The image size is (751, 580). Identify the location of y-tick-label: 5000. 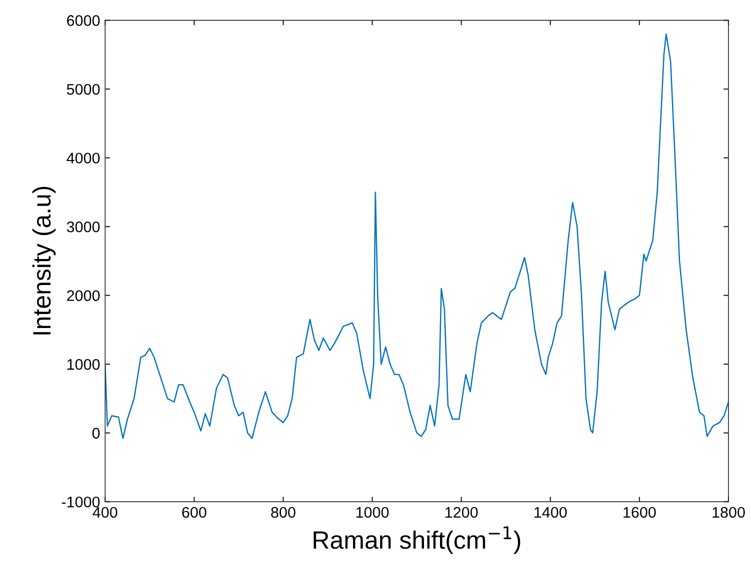
(83, 89).